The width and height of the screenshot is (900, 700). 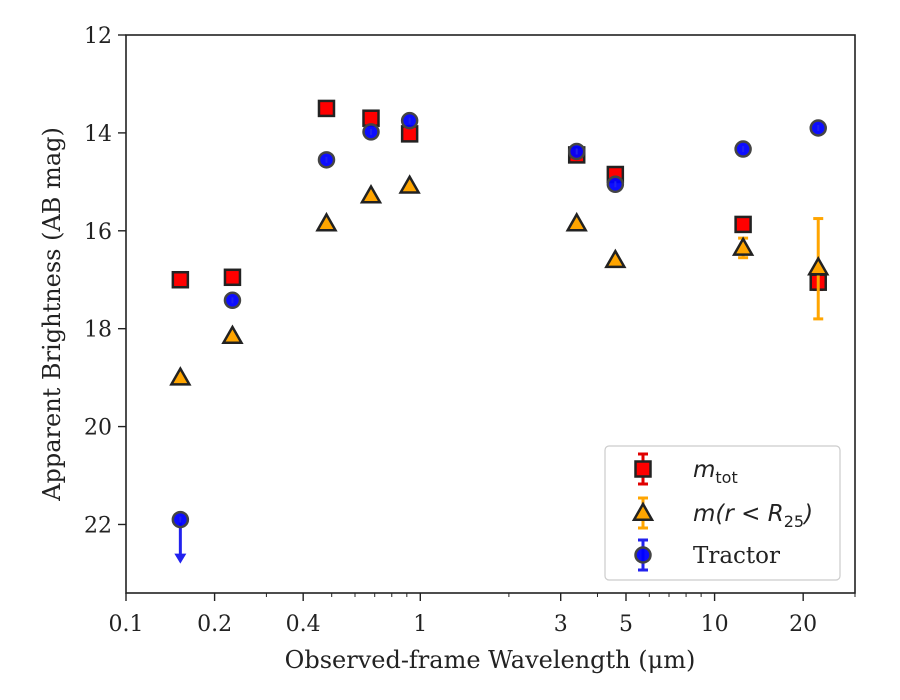 I want to click on legend-label-tail: ), so click(x=807, y=514).